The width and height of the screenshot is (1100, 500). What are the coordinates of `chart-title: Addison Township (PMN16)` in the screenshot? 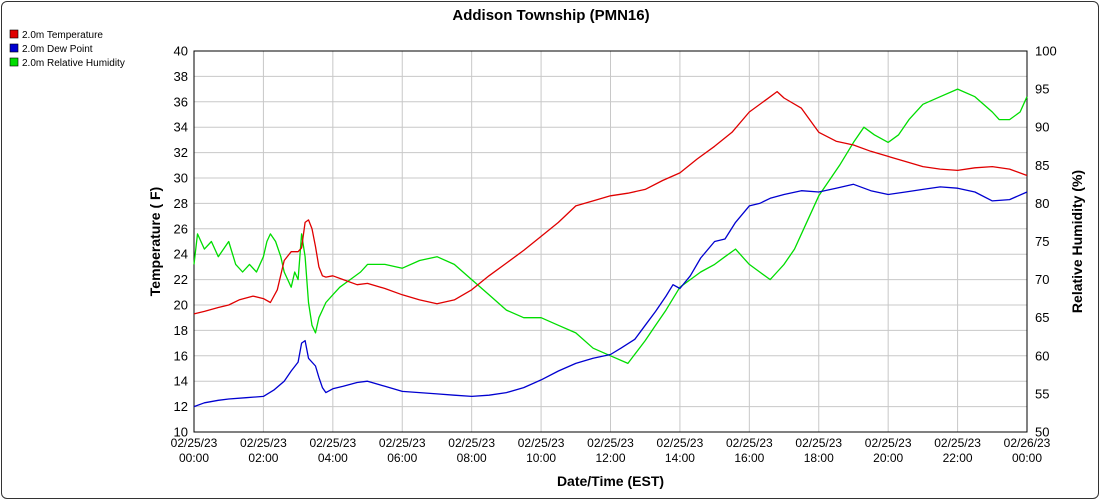 It's located at (550, 15).